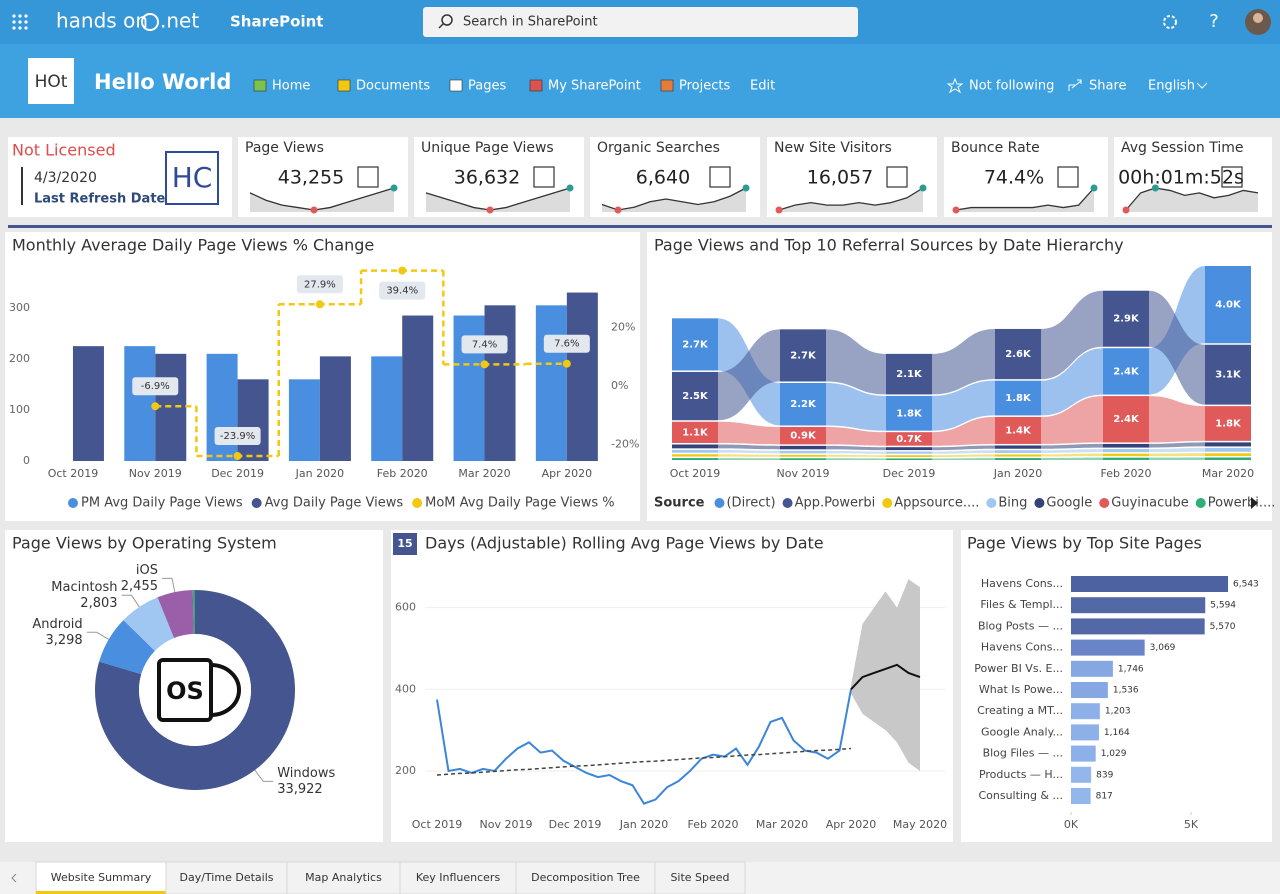  I want to click on legend-label: Bing, so click(1012, 503).